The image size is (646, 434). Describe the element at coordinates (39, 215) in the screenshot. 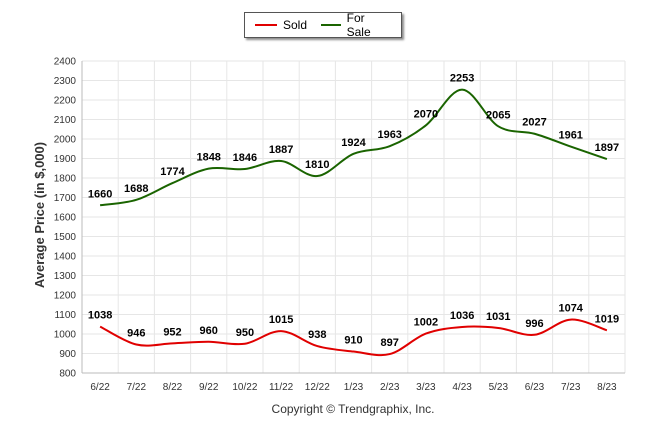

I see `y-axis-label: Average Price (in $,000)` at that location.